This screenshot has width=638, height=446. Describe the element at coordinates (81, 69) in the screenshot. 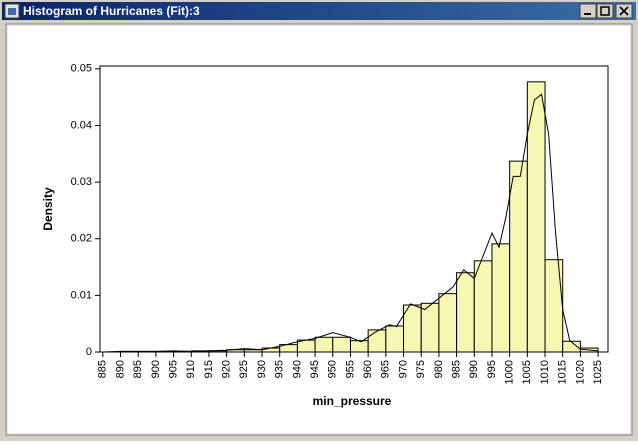

I see `y-tick-label: 0.05` at that location.